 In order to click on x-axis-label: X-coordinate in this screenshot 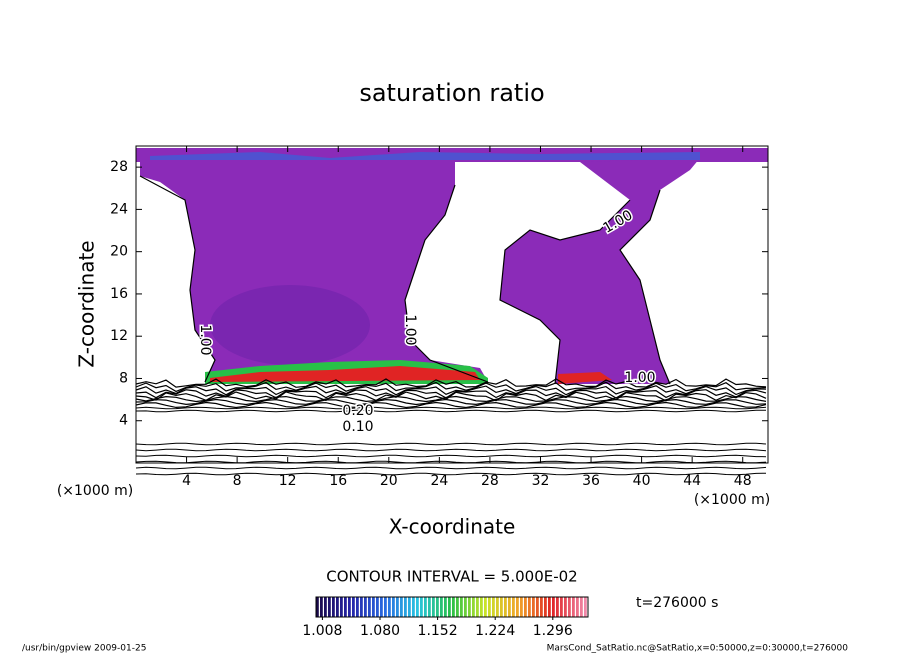, I will do `click(452, 527)`.